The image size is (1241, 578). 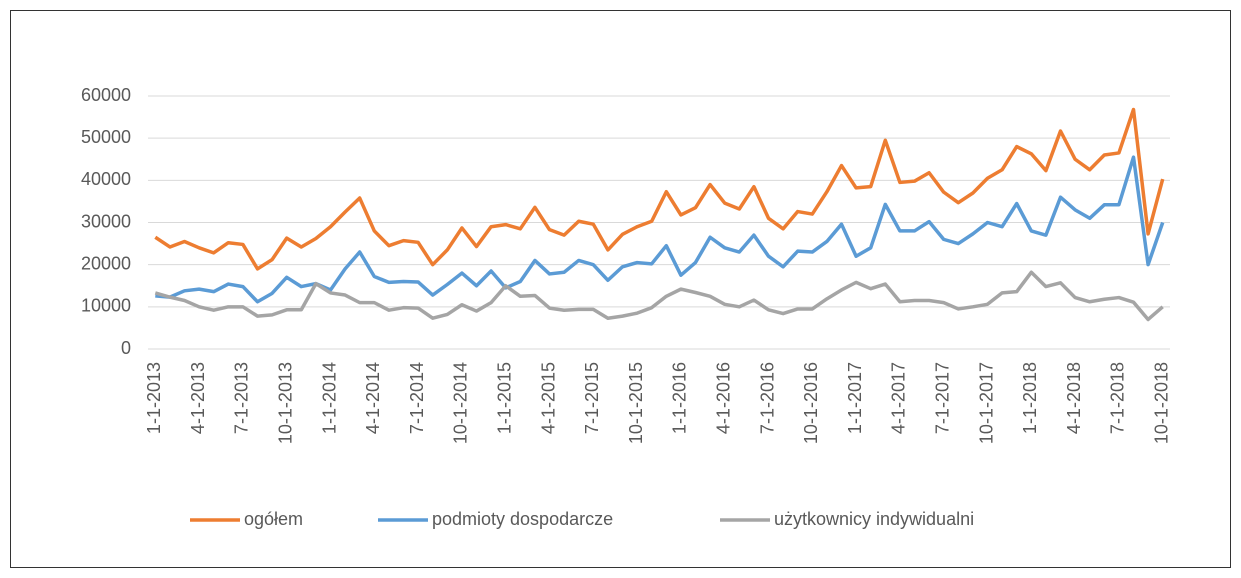 I want to click on y-tick-label: 30000, so click(x=106, y=221).